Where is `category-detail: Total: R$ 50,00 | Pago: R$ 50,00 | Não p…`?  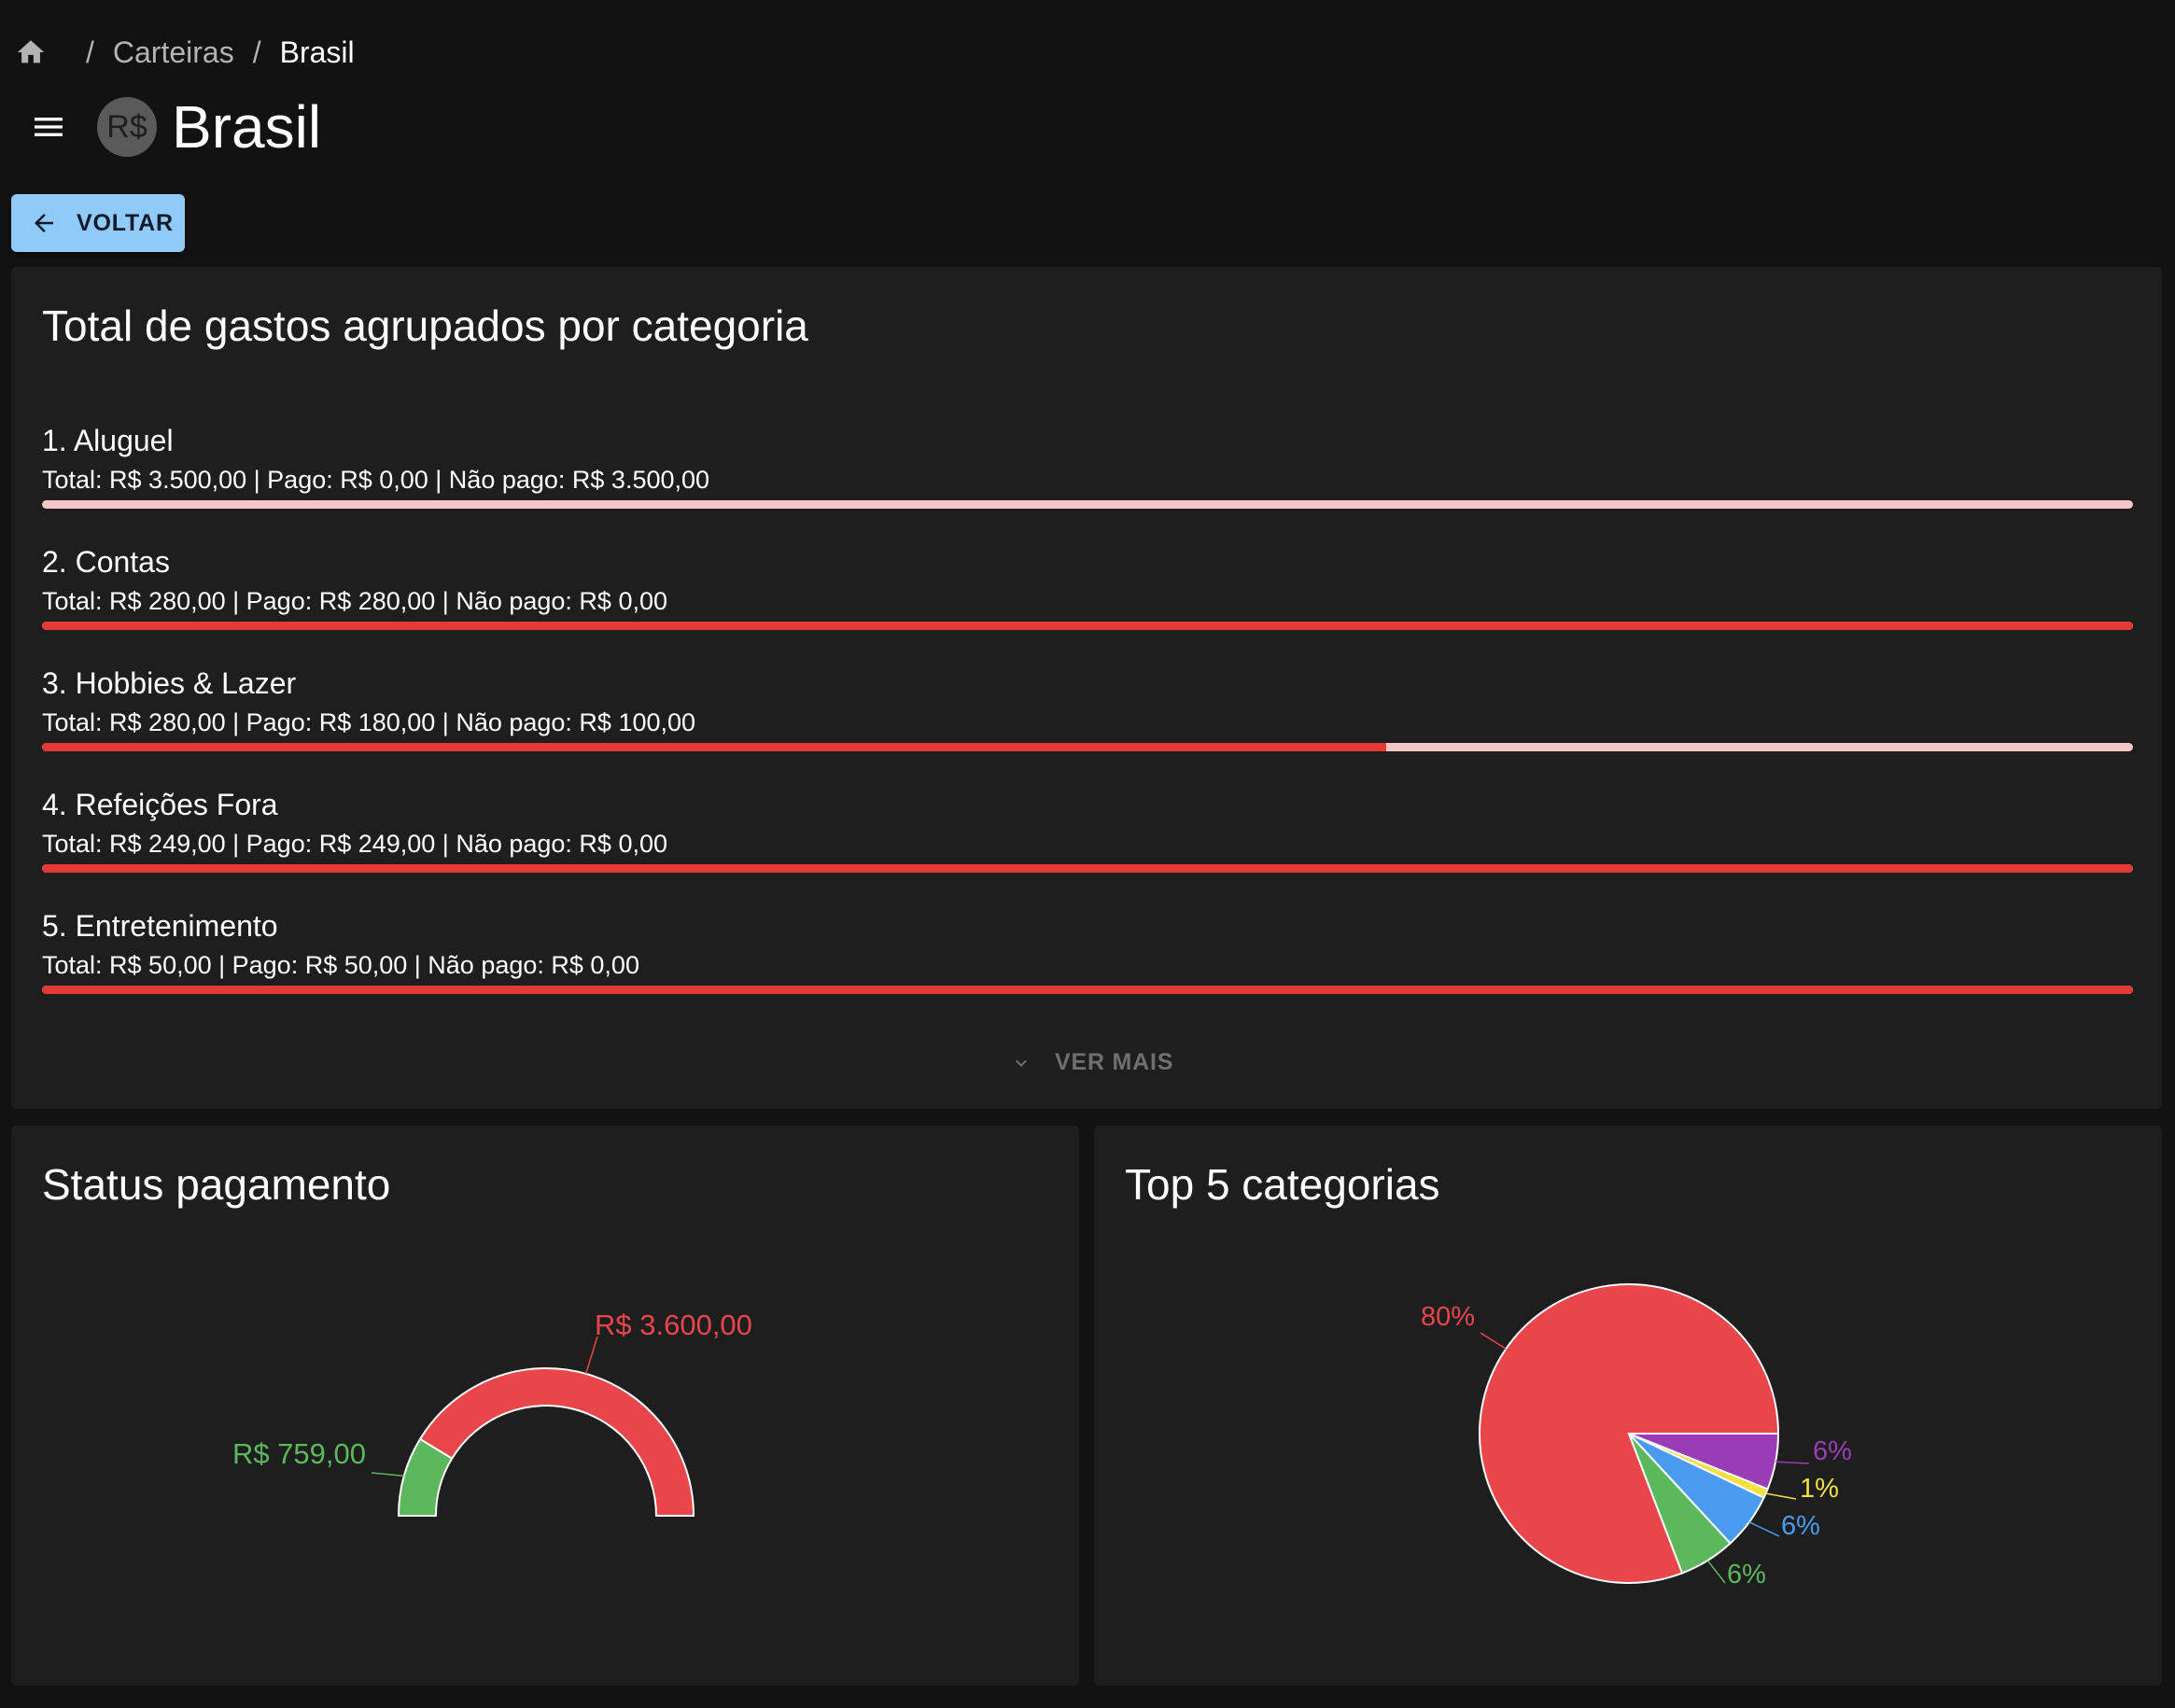
category-detail: Total: R$ 50,00 | Pago: R$ 50,00 | Não p… is located at coordinates (340, 965).